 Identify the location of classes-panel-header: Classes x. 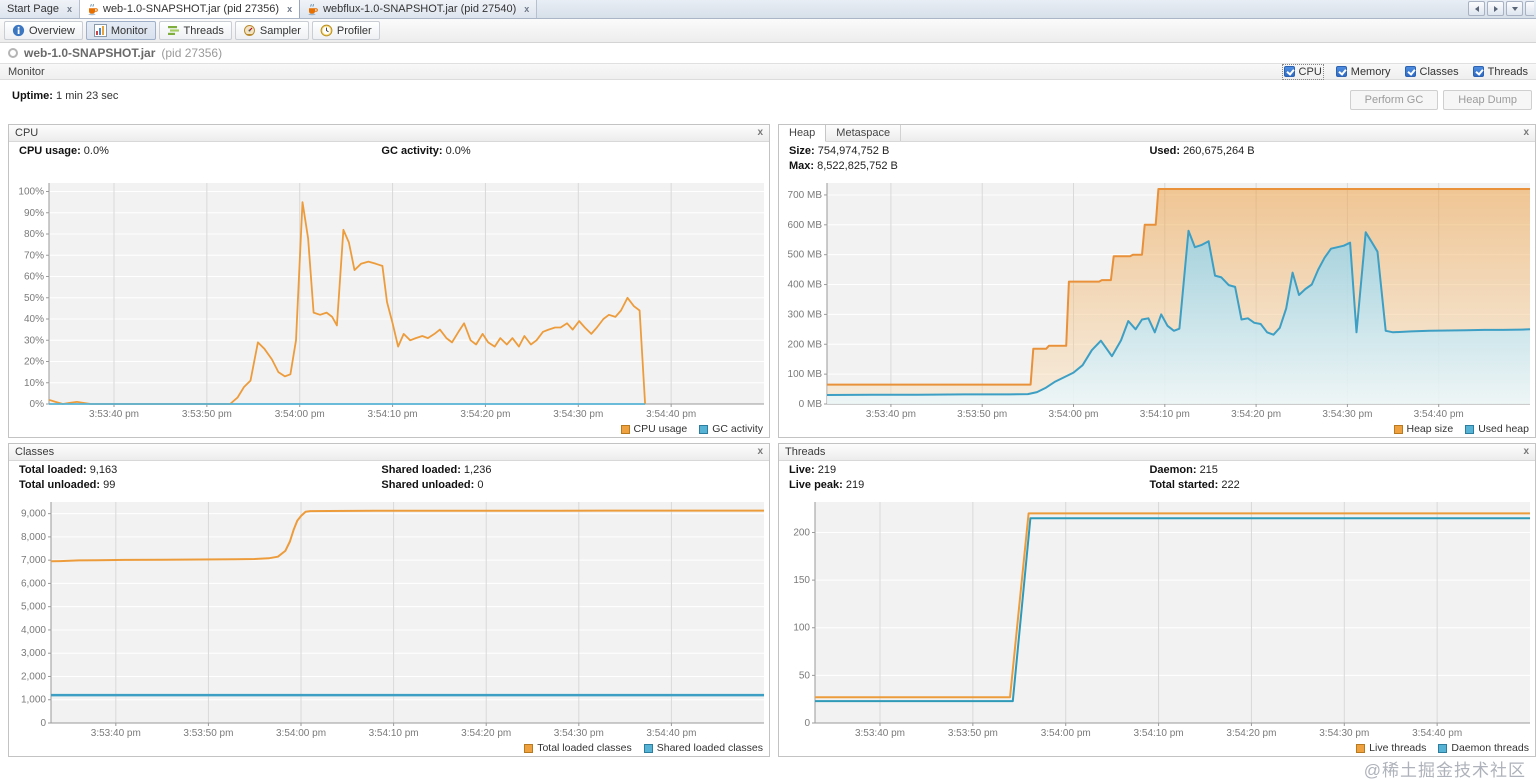
(389, 452).